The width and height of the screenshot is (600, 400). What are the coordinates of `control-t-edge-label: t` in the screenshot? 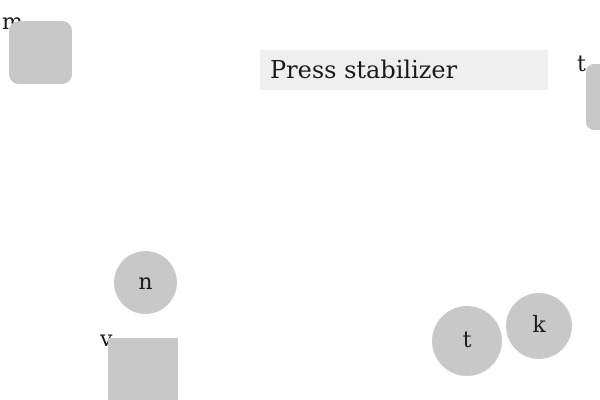 It's located at (581, 64).